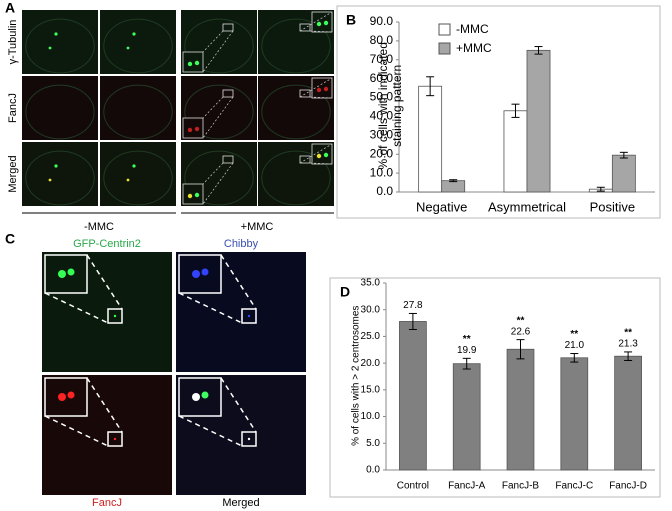 The width and height of the screenshot is (672, 511). I want to click on y-tick-label: 40.0, so click(382, 116).